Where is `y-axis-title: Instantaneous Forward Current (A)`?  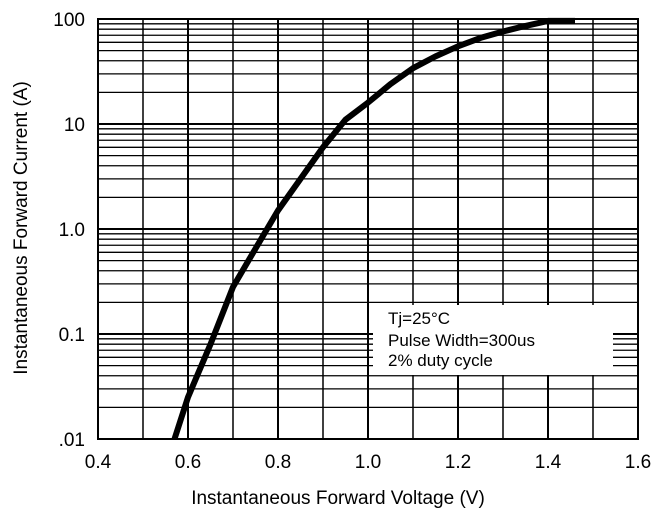
y-axis-title: Instantaneous Forward Current (A) is located at coordinates (21, 228).